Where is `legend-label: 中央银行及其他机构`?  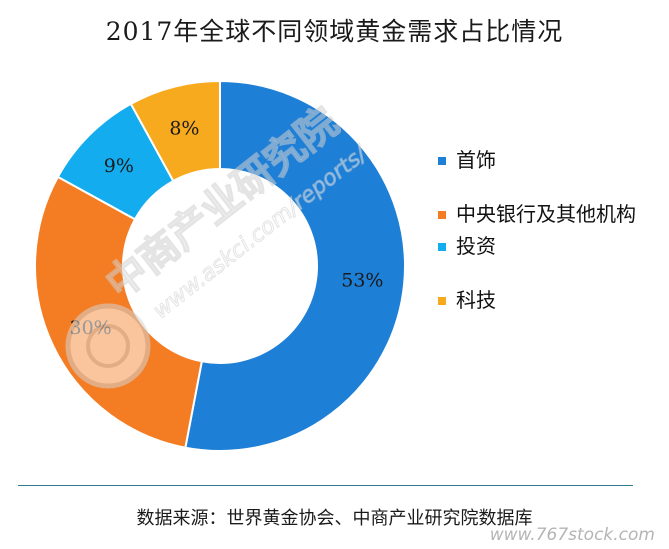 legend-label: 中央银行及其他机构 is located at coordinates (546, 214).